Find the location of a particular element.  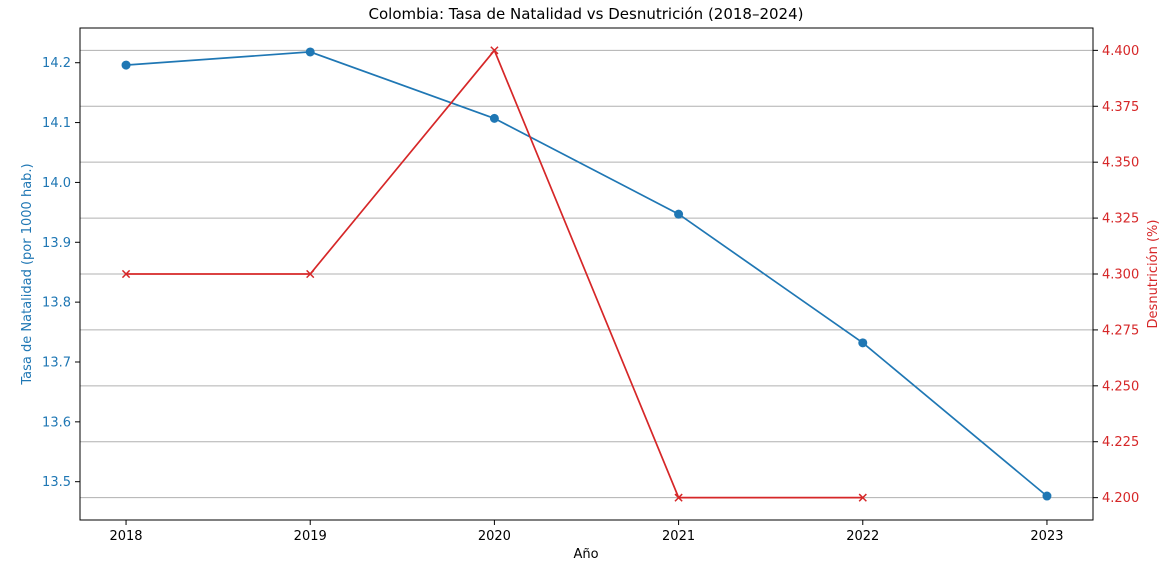

x-tick-label: 2018 is located at coordinates (125, 536).